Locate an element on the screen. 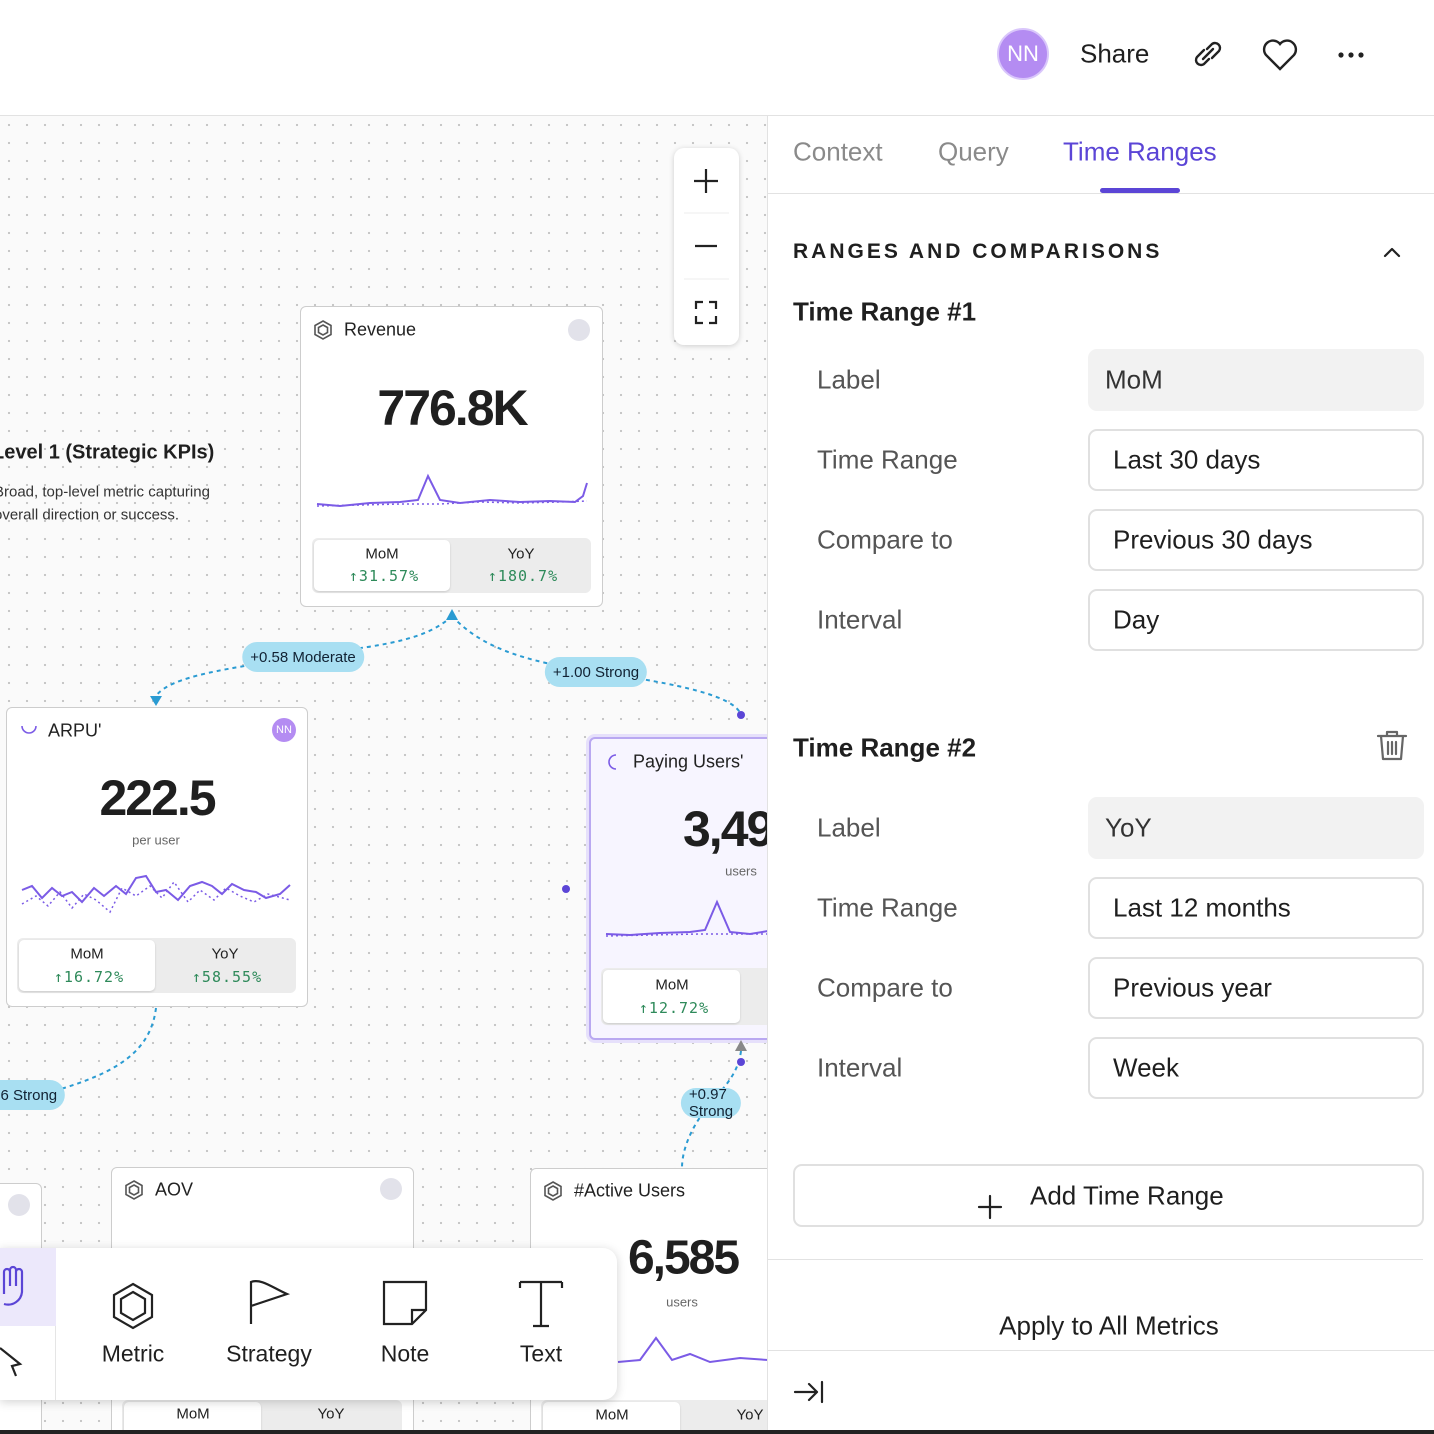 This screenshot has width=1434, height=1434. tool-label: Strategy is located at coordinates (269, 1353).